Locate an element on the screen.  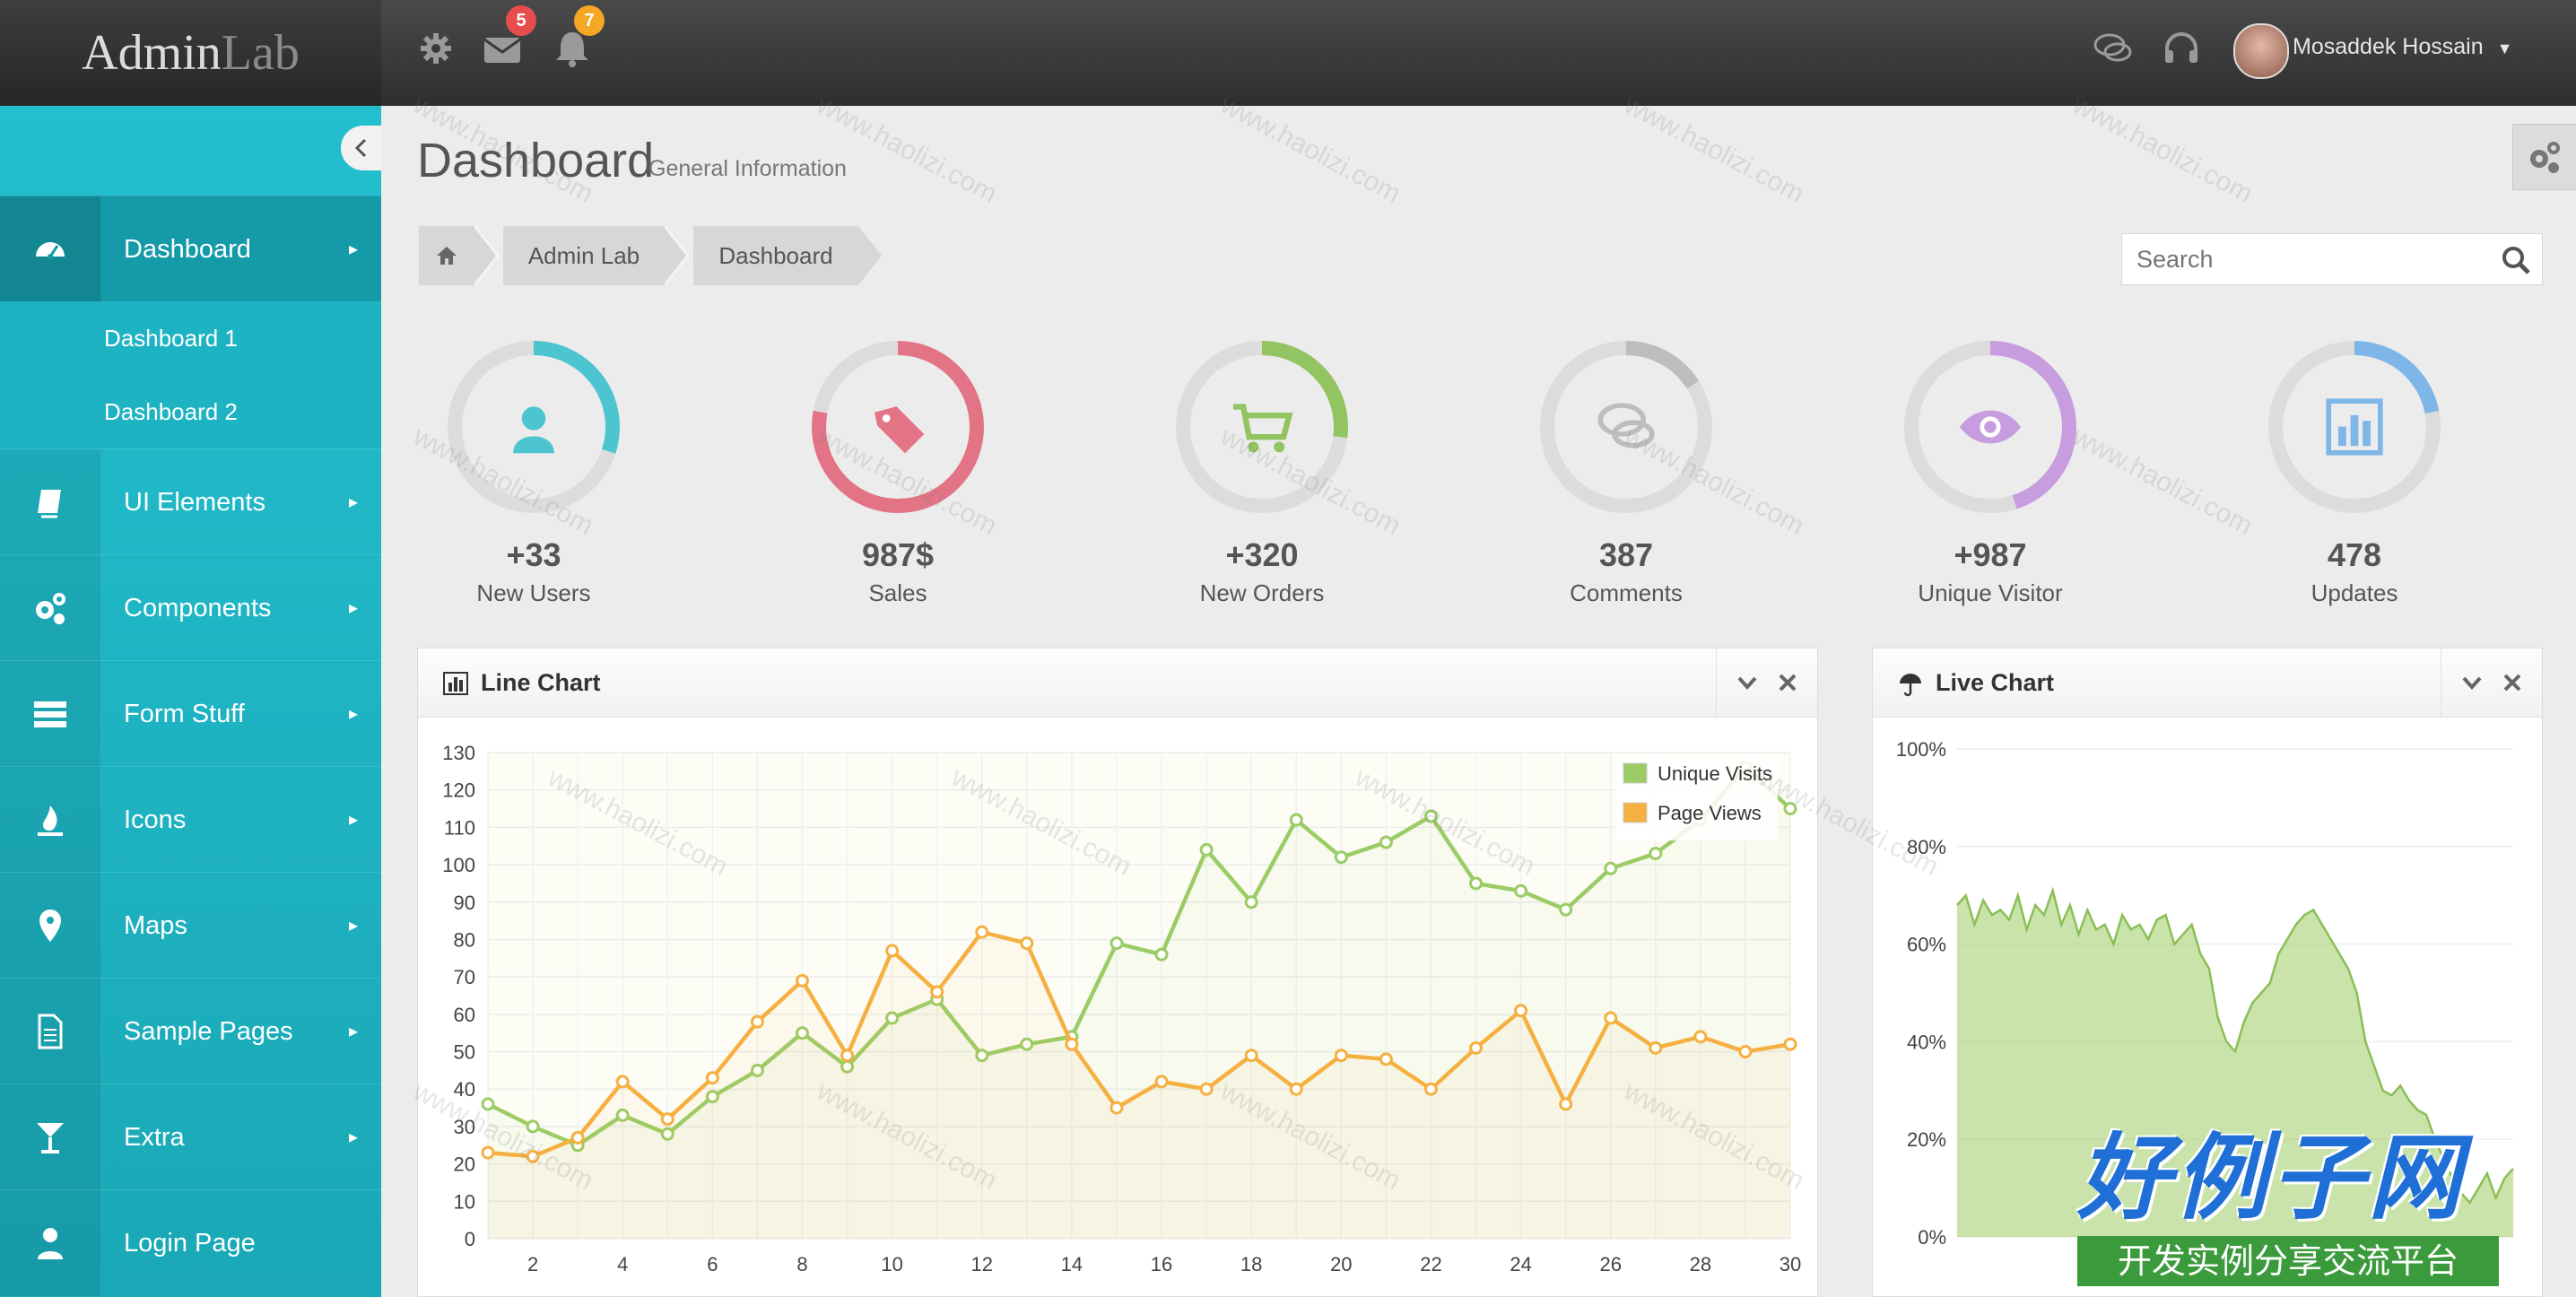
sidebar-subitem-dashboard-2: Dashboard 2 is located at coordinates (190, 411).